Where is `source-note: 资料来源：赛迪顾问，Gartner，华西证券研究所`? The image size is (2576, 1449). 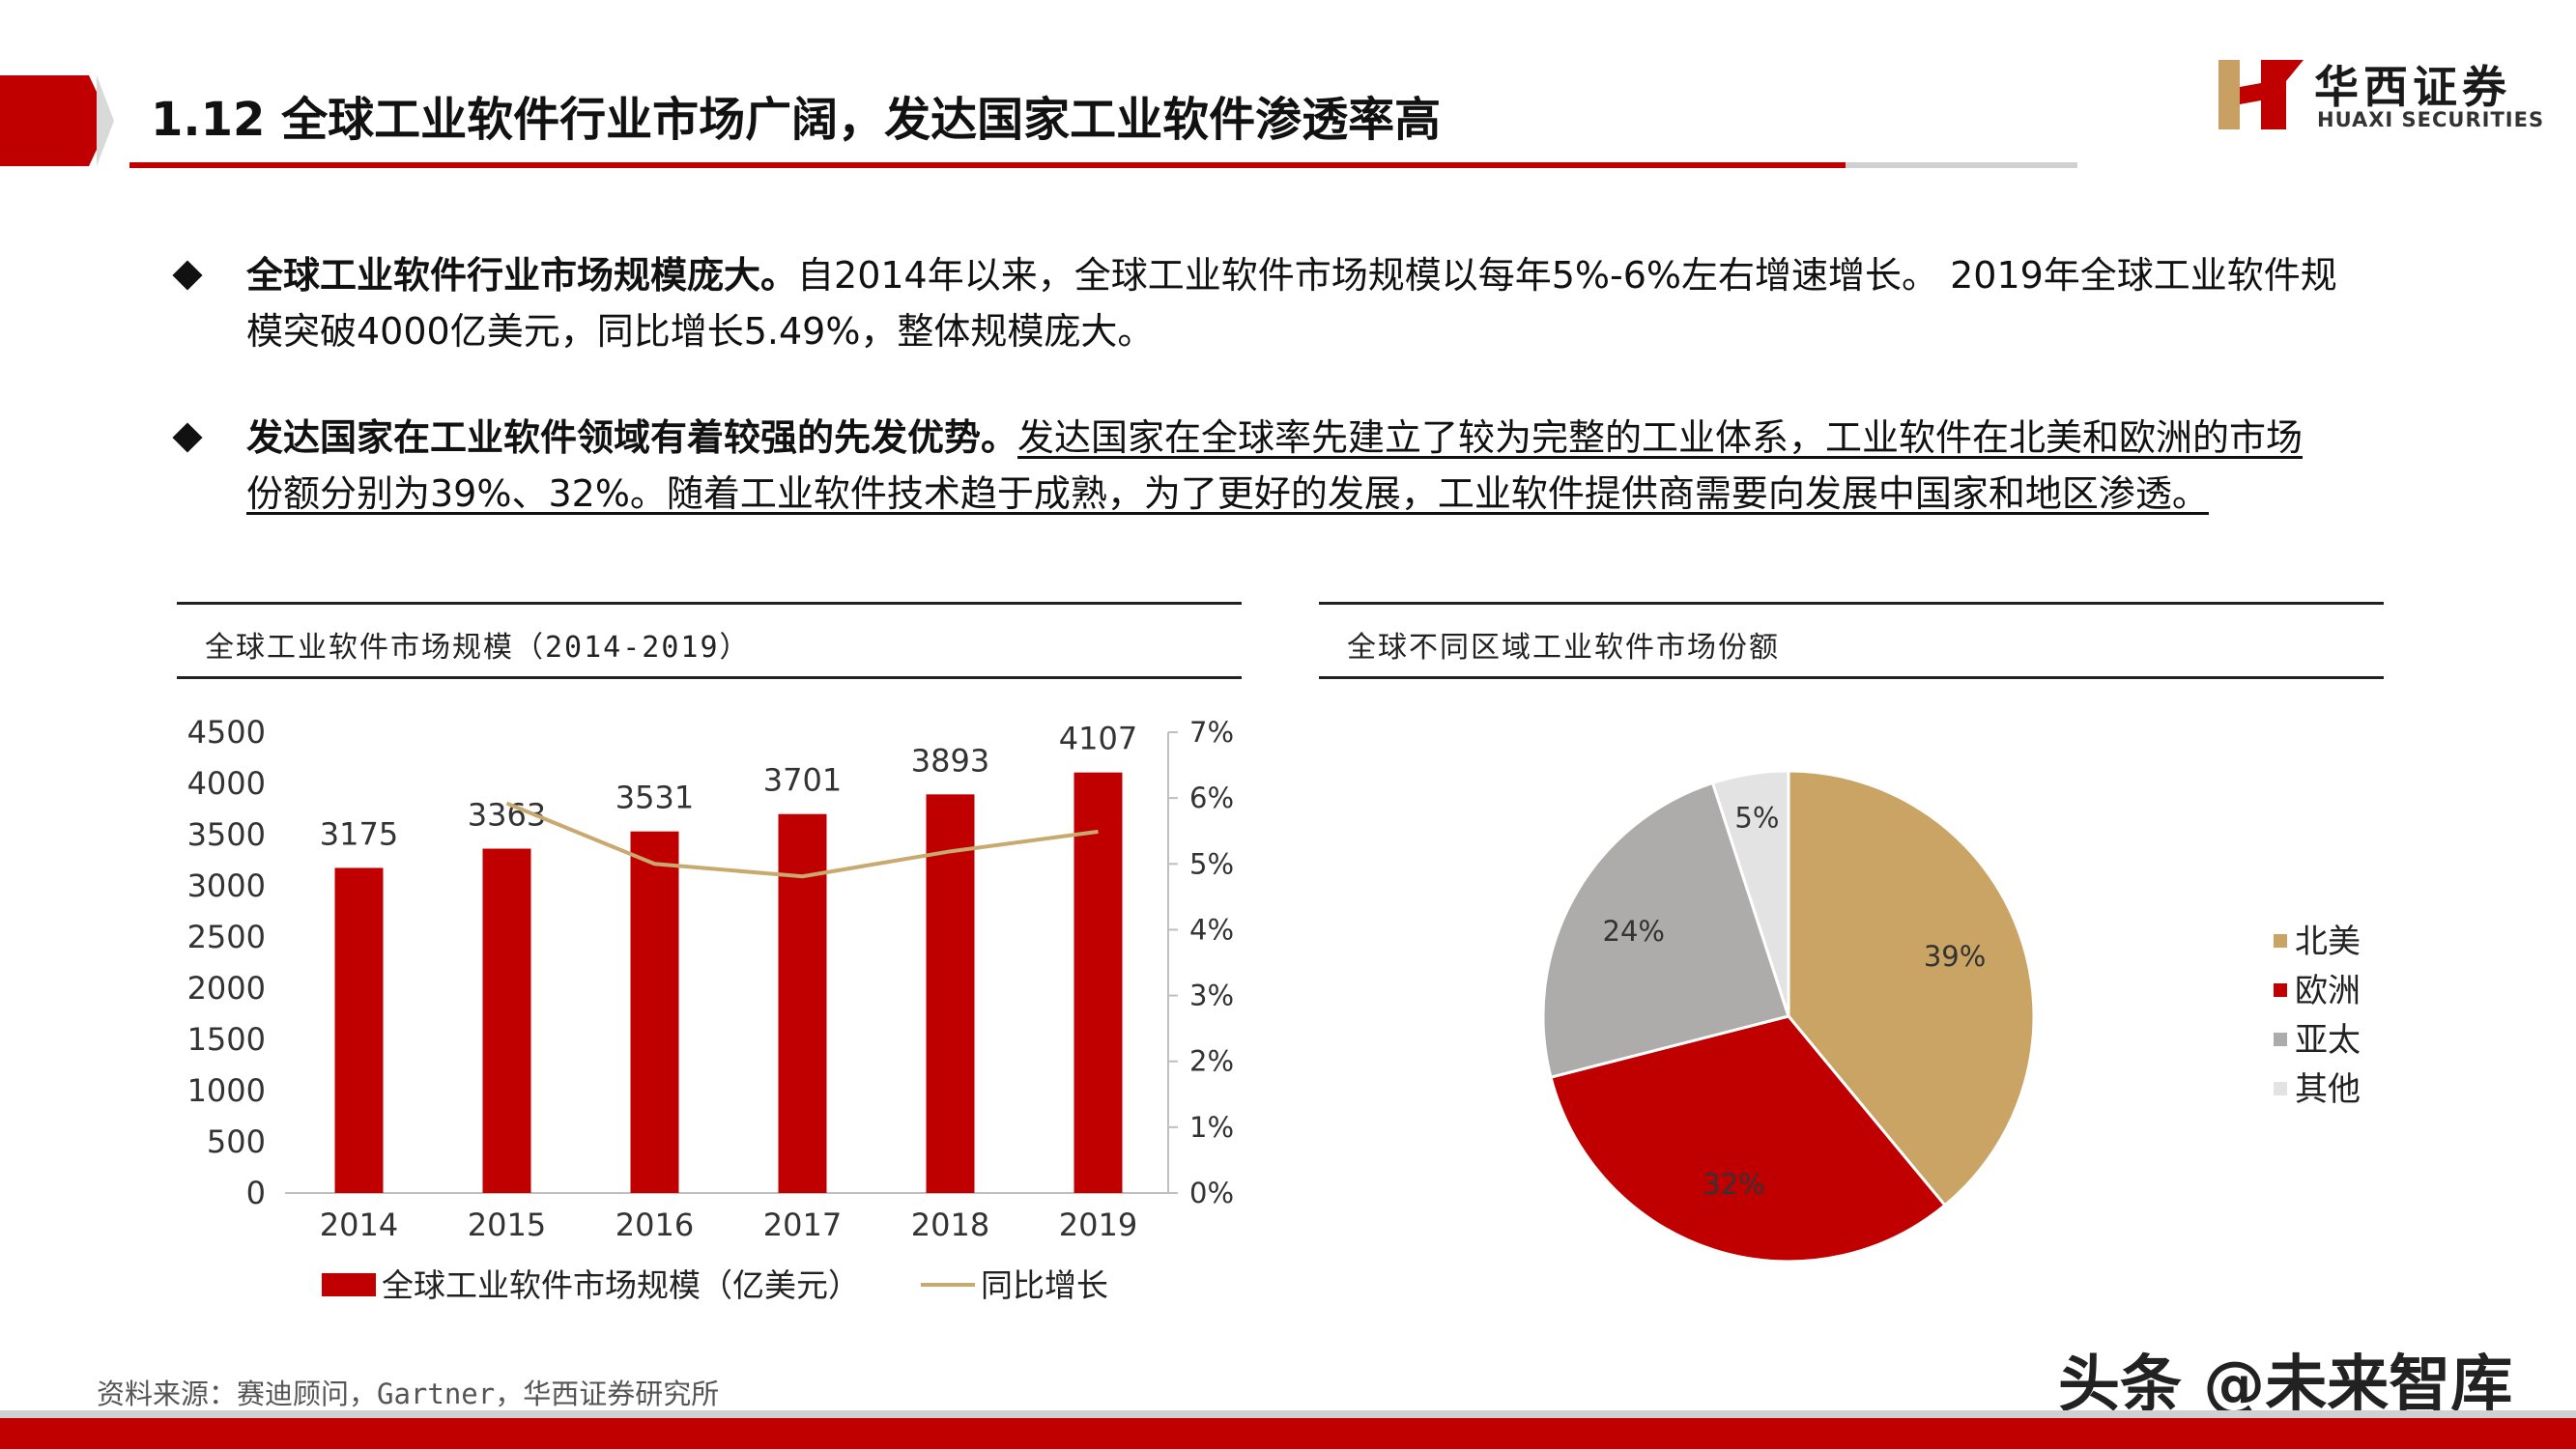
source-note: 资料来源：赛迪顾问，Gartner，华西证券研究所 is located at coordinates (409, 1394).